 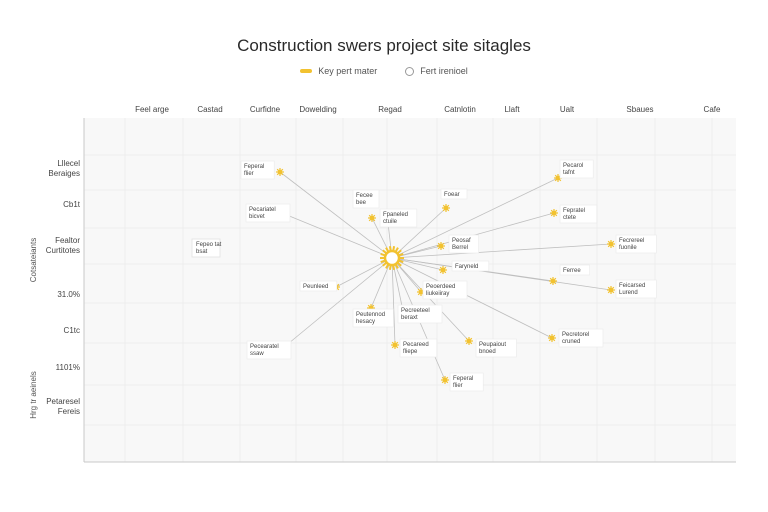 I want to click on column-header: Curfidne, so click(x=265, y=109).